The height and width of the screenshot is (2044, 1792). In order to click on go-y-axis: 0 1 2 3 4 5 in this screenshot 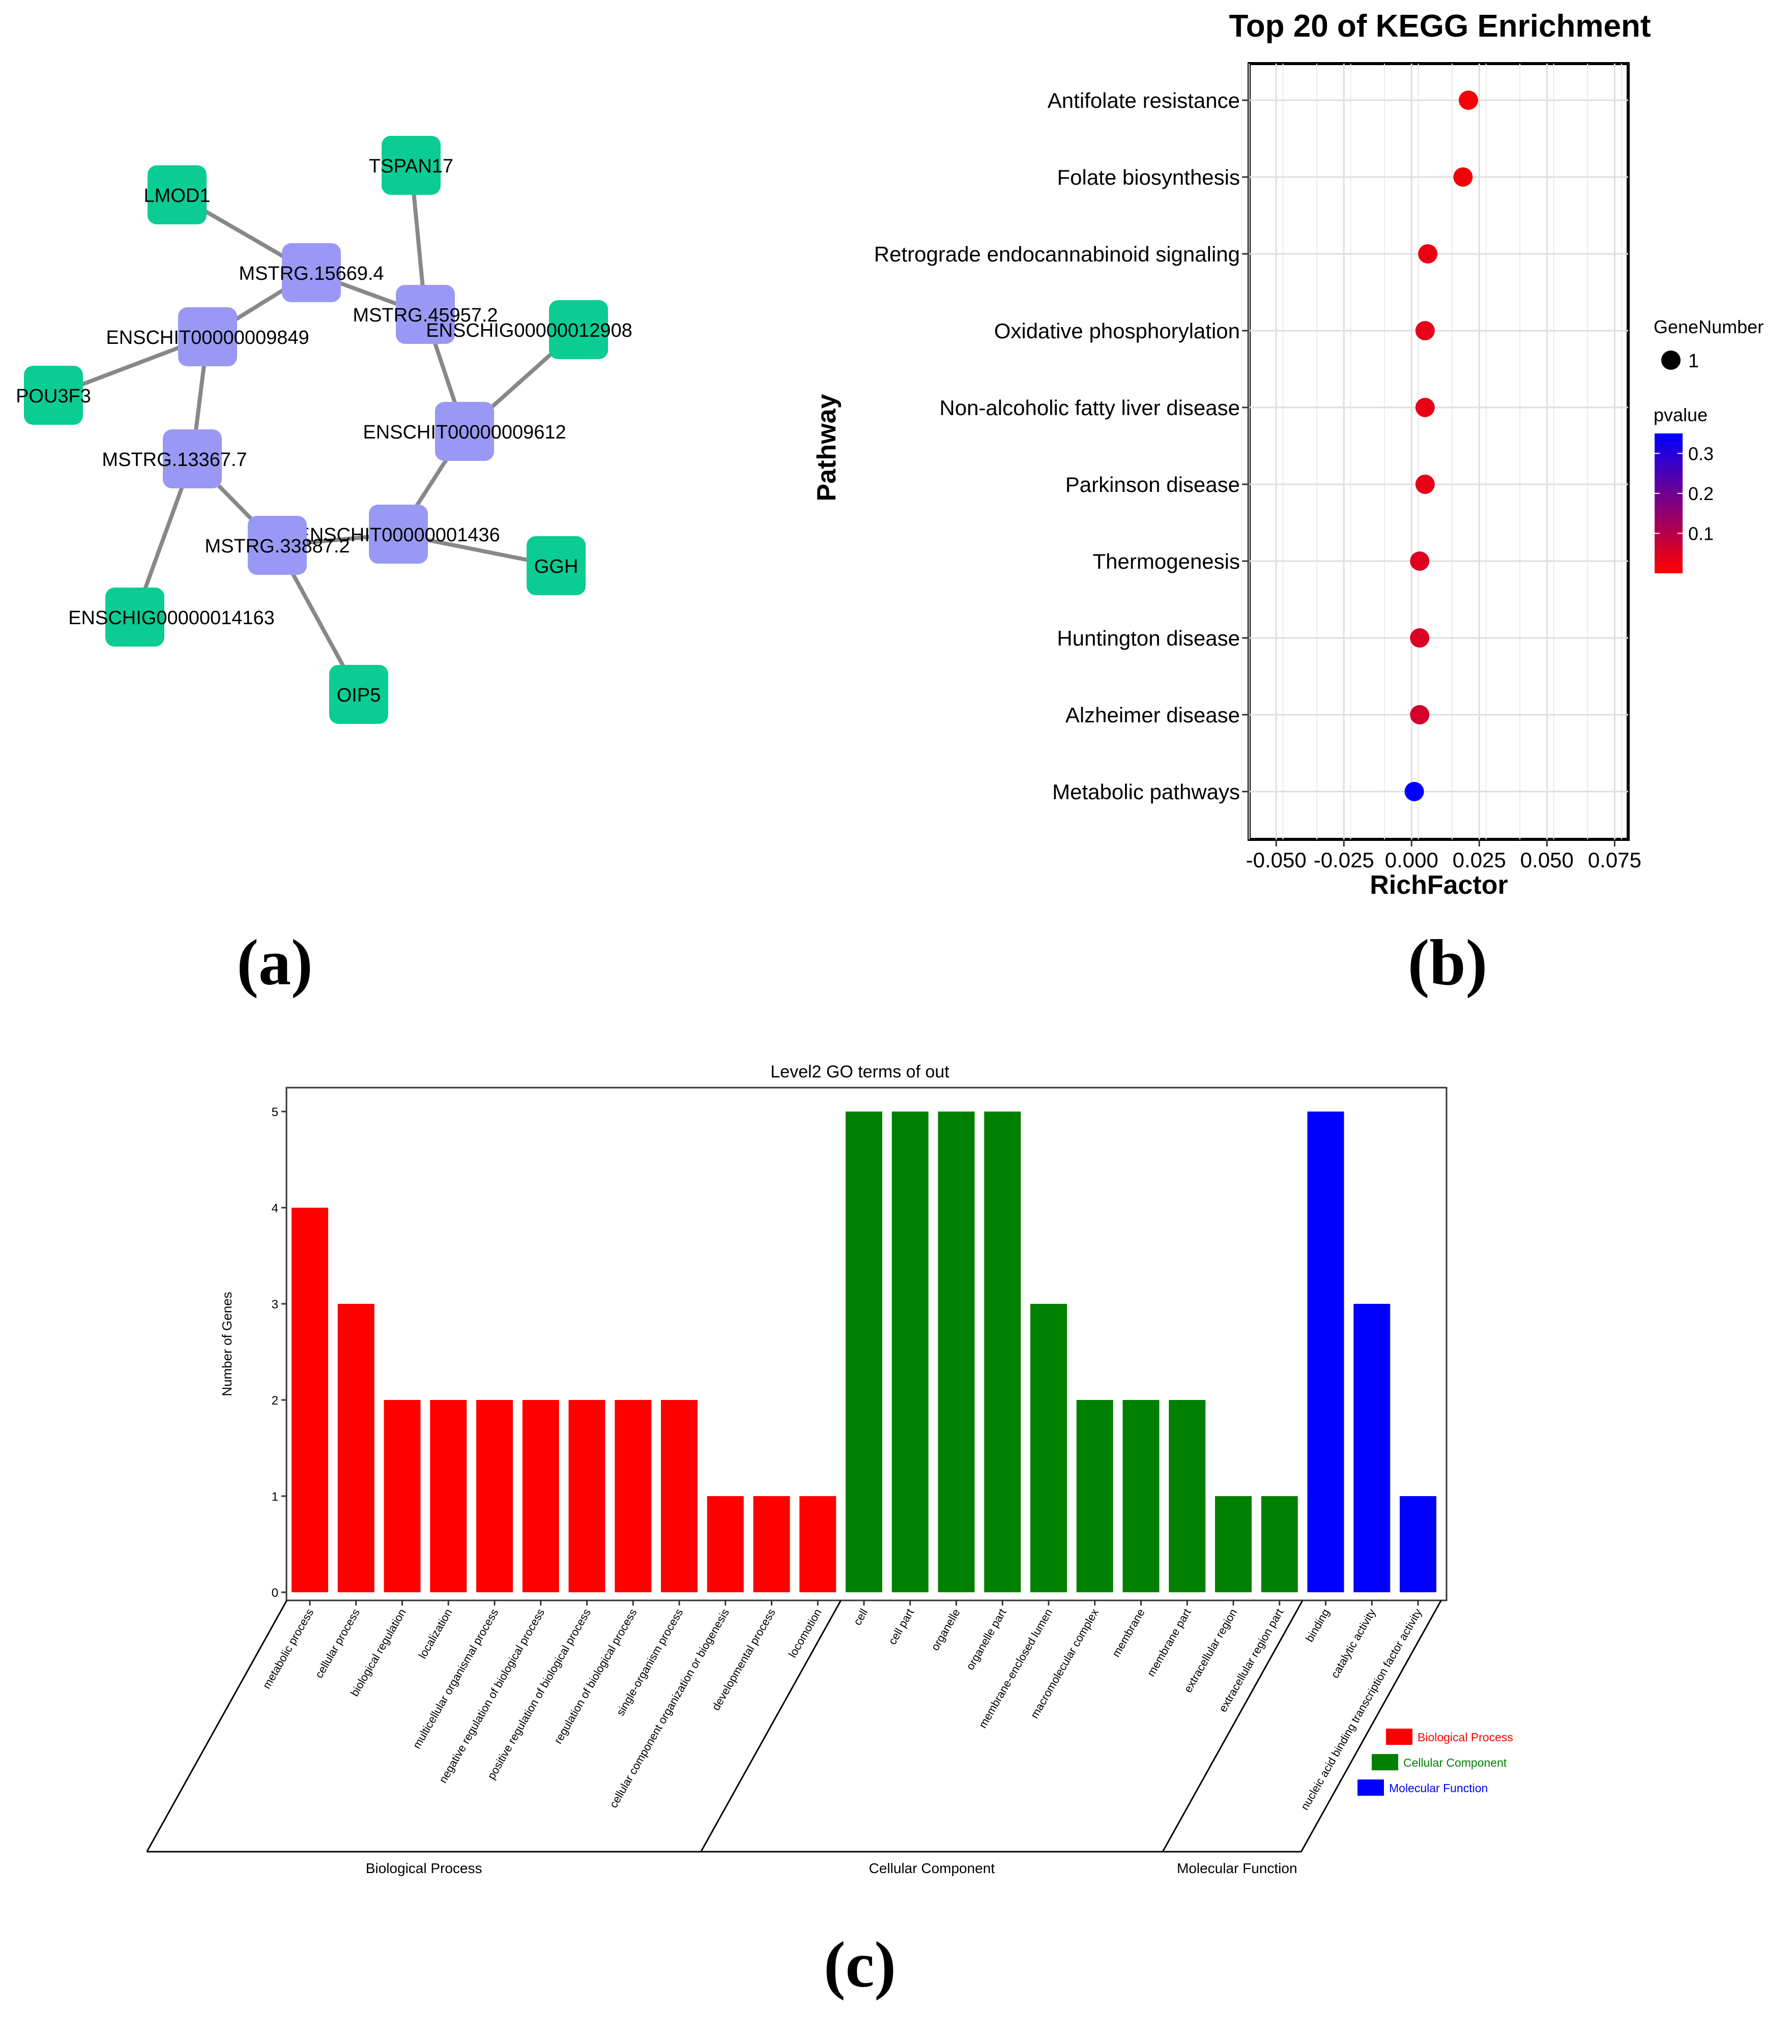, I will do `click(279, 1353)`.